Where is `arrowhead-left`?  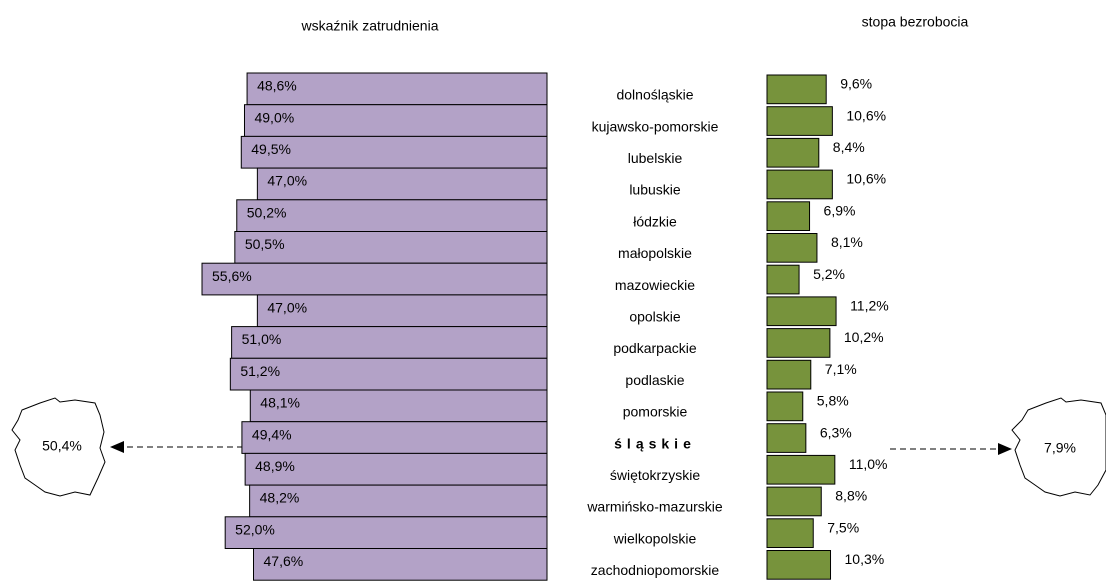
arrowhead-left is located at coordinates (117, 447).